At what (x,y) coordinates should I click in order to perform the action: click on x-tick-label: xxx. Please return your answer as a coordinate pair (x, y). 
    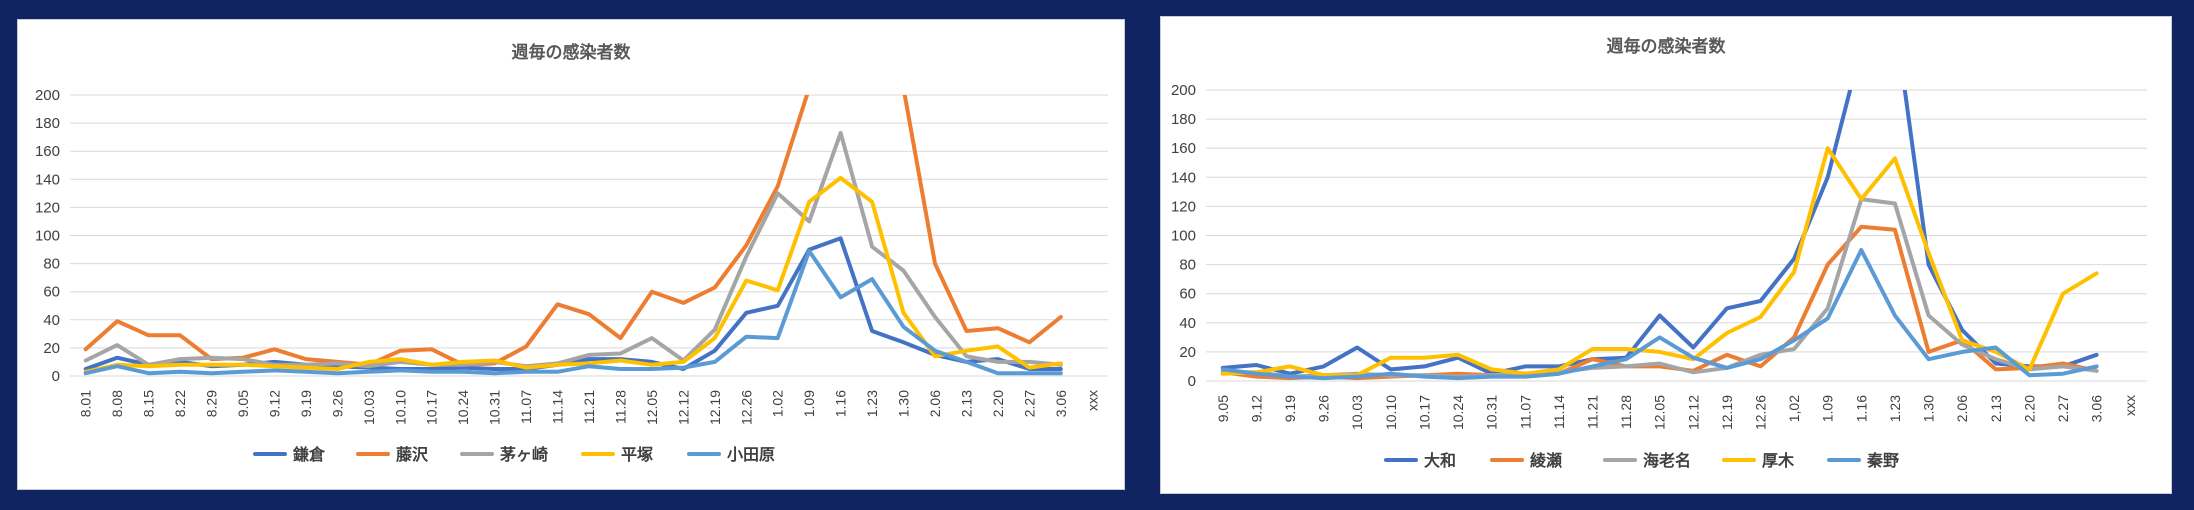
    Looking at the image, I should click on (2130, 405).